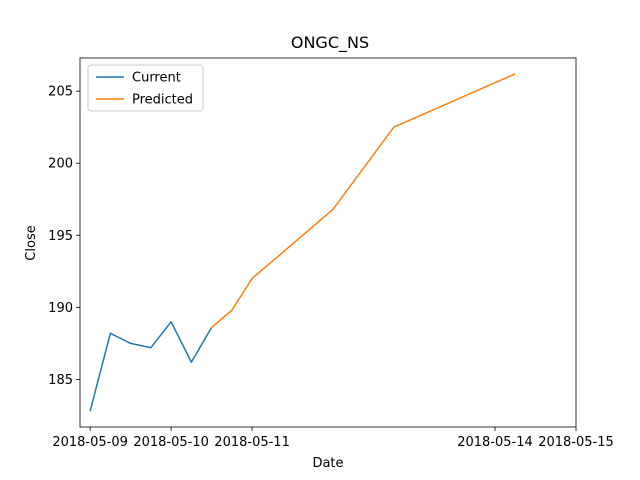  Describe the element at coordinates (151, 366) in the screenshot. I see `series-line-current` at that location.